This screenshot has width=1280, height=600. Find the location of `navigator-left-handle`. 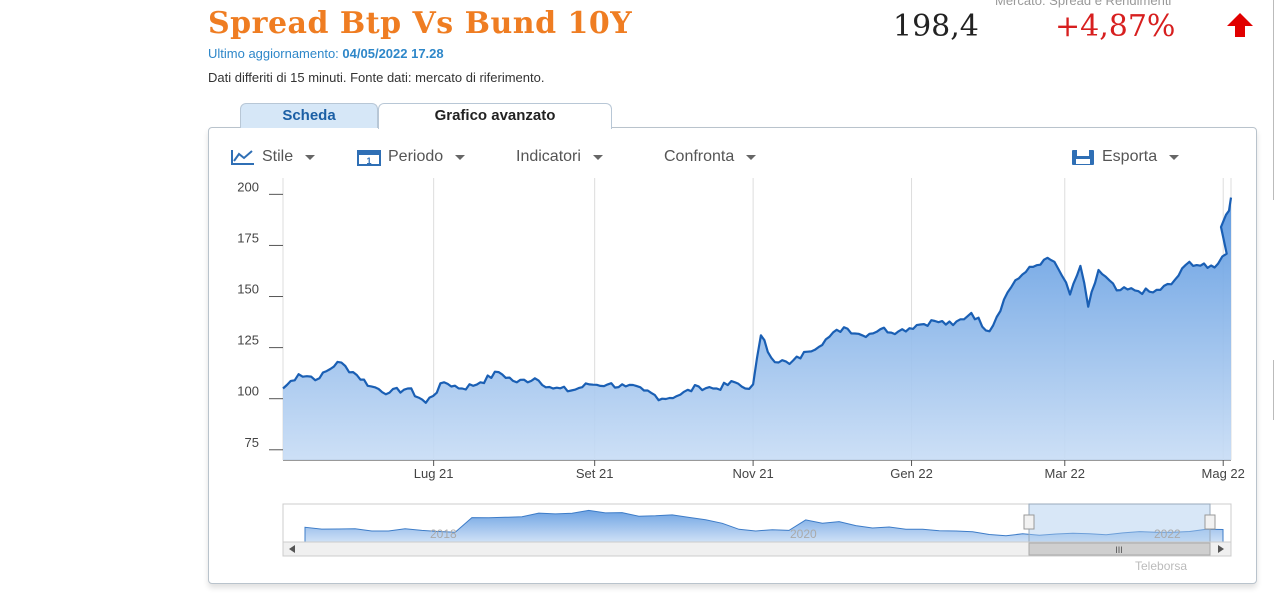

navigator-left-handle is located at coordinates (1029, 522).